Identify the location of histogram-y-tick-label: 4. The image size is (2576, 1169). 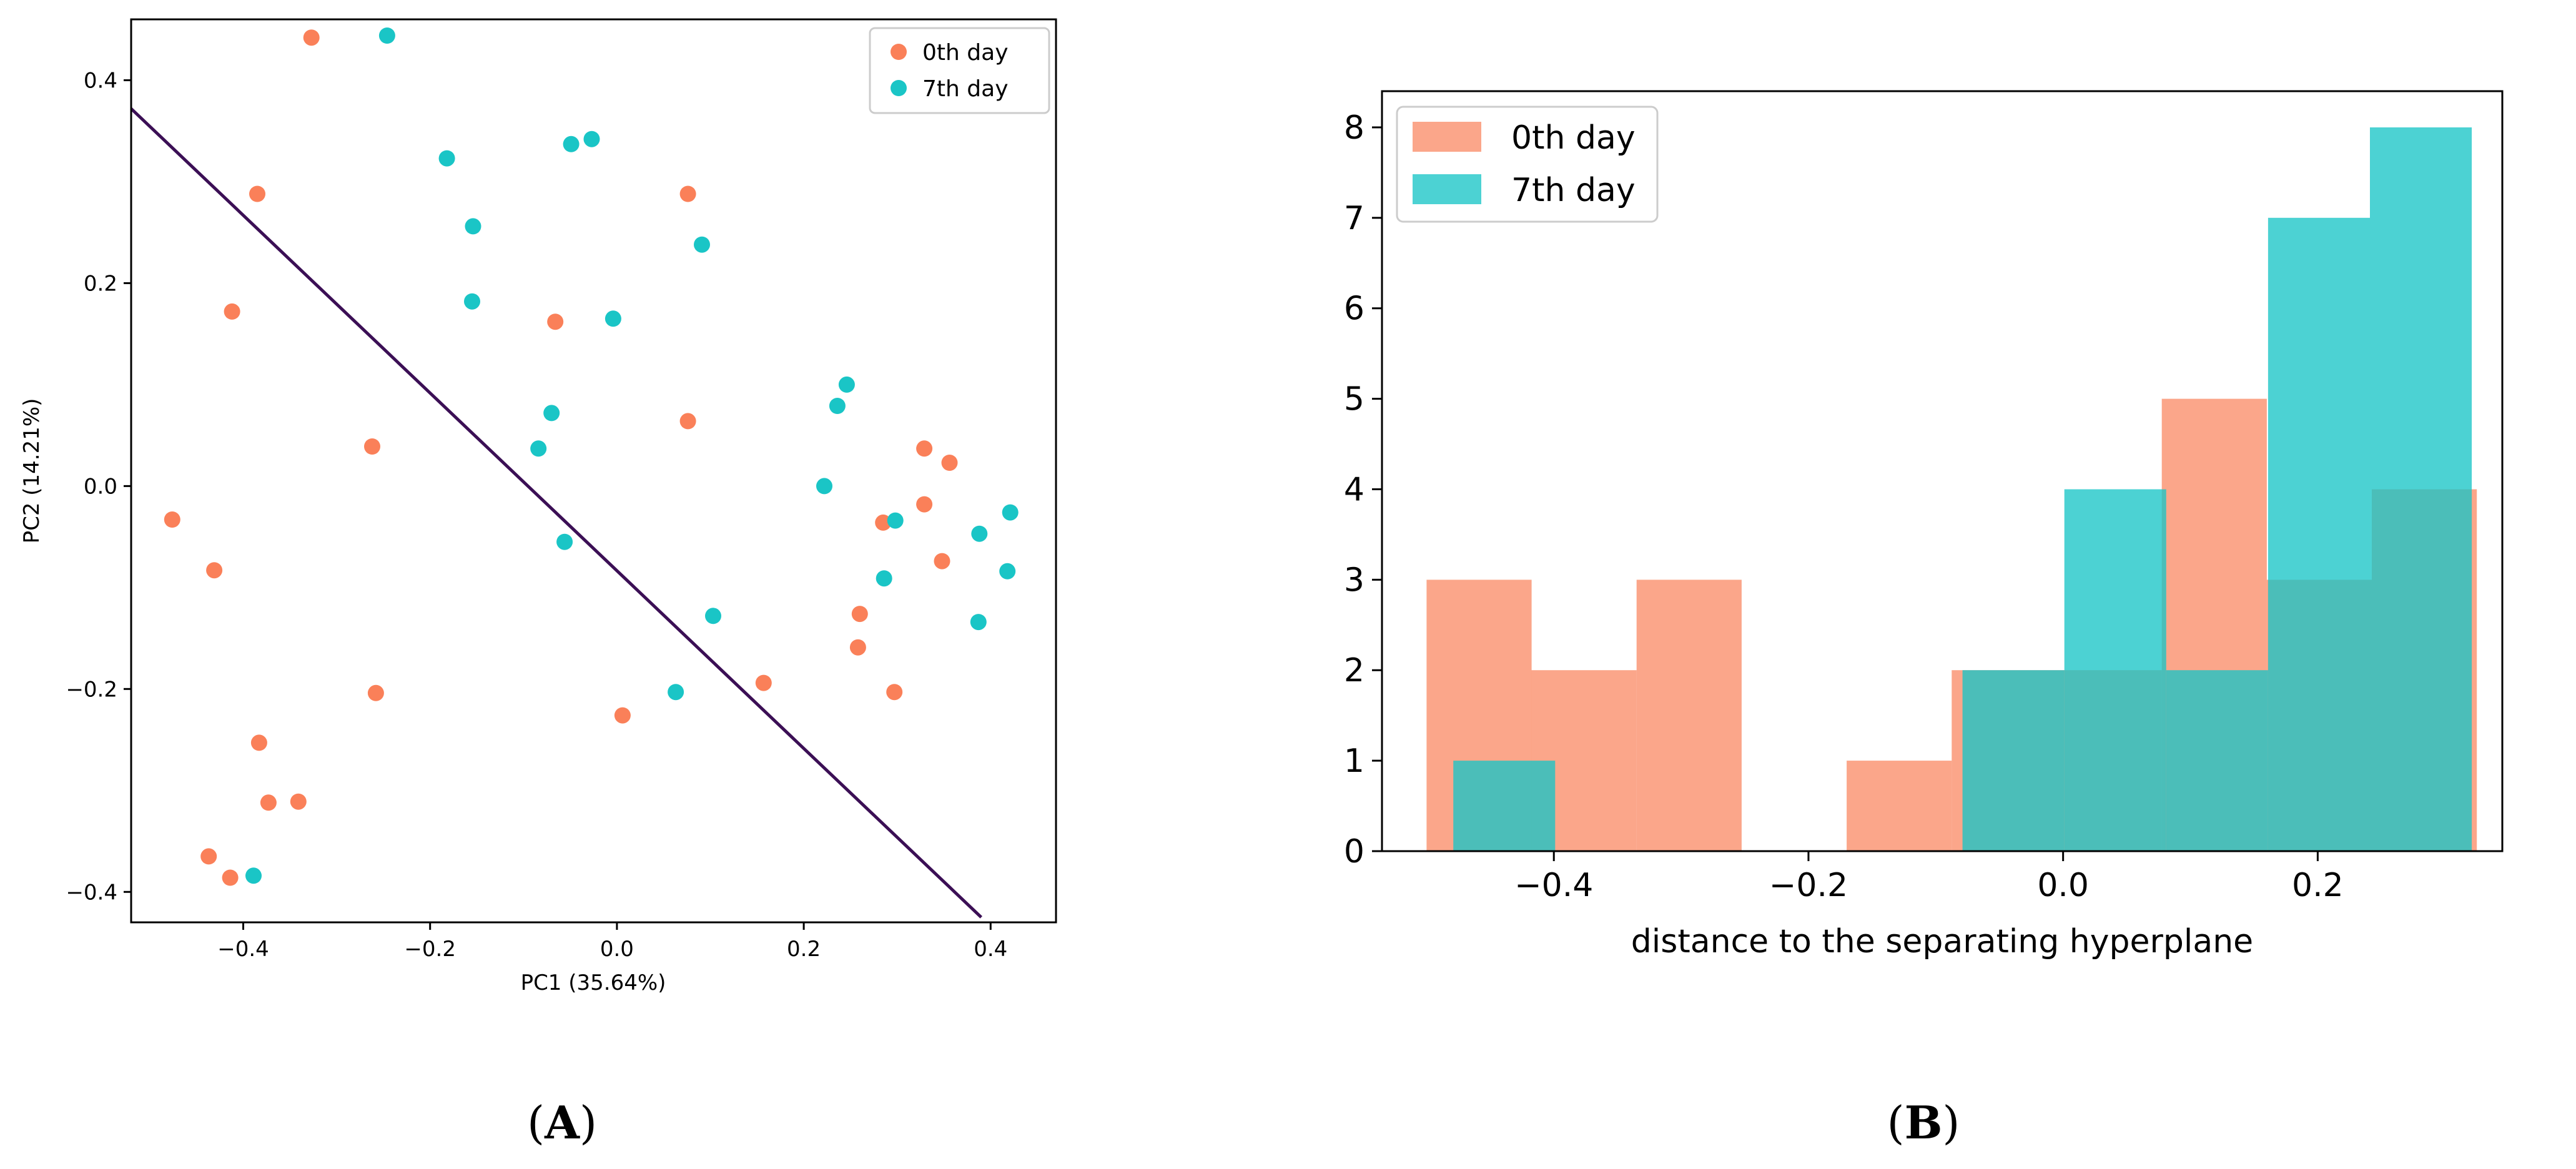
(1354, 490).